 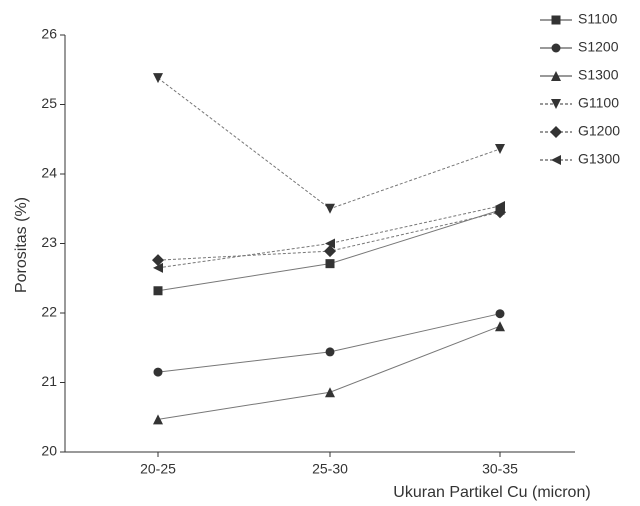 What do you see at coordinates (598, 19) in the screenshot?
I see `legend-label: S1100` at bounding box center [598, 19].